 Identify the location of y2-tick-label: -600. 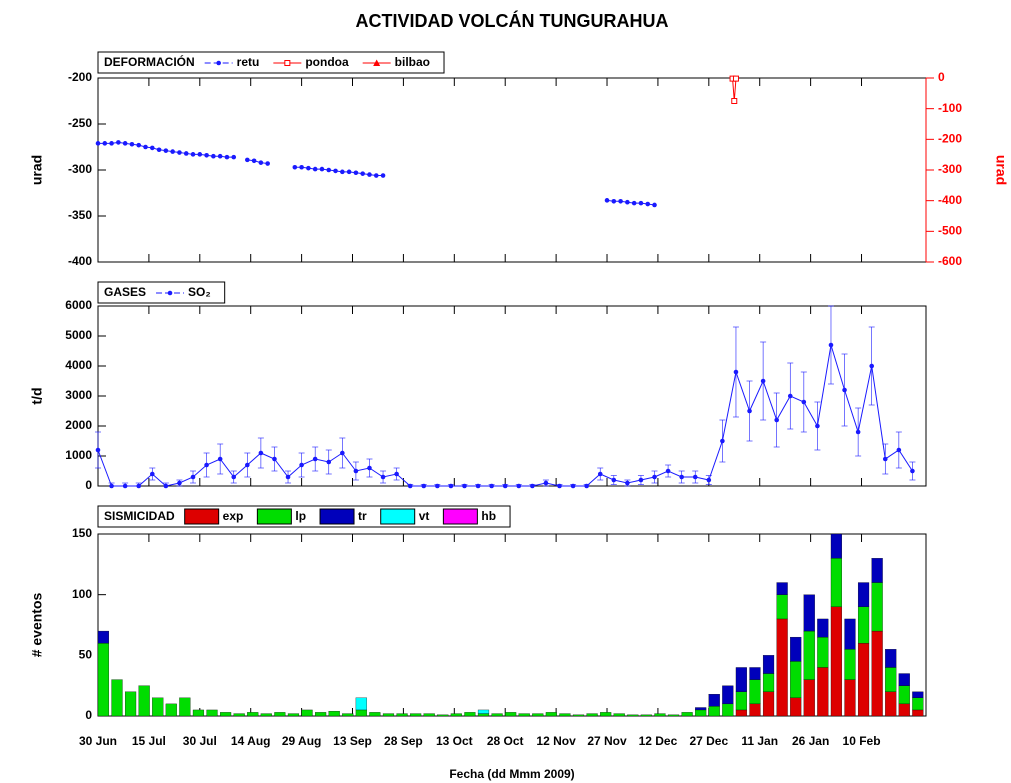
(950, 261).